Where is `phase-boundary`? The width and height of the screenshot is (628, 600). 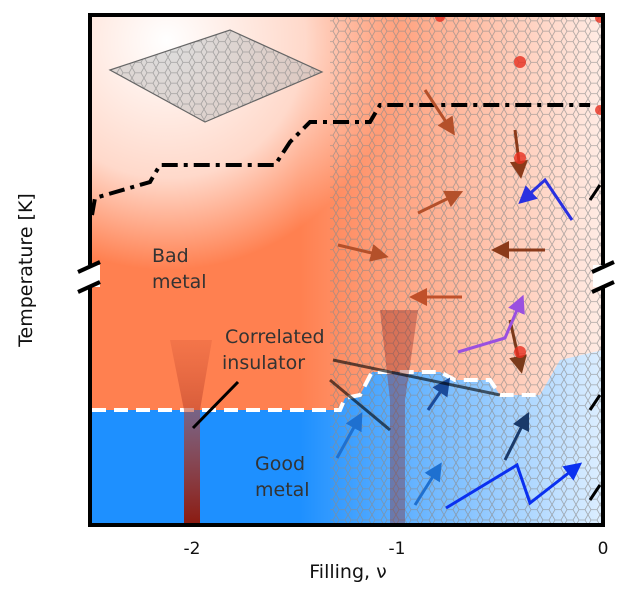 phase-boundary is located at coordinates (316, 391).